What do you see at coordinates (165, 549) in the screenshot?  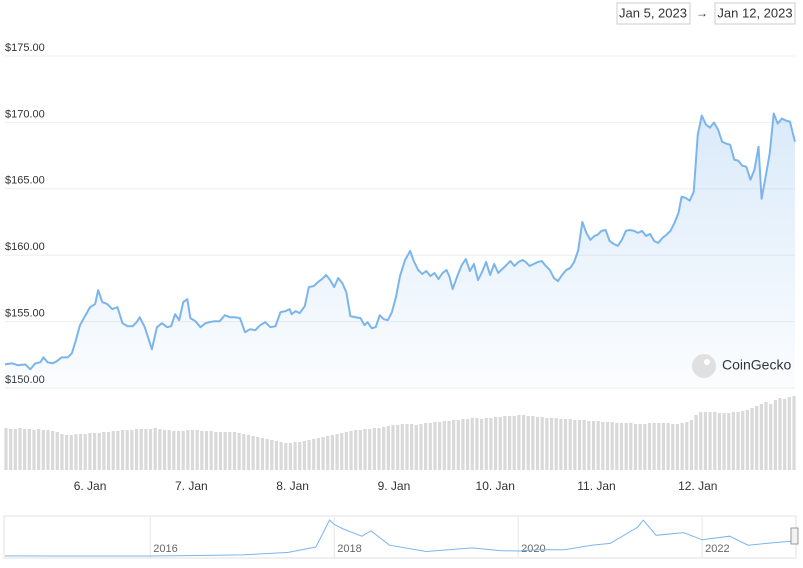 I see `navigator-tick-label: 2016` at bounding box center [165, 549].